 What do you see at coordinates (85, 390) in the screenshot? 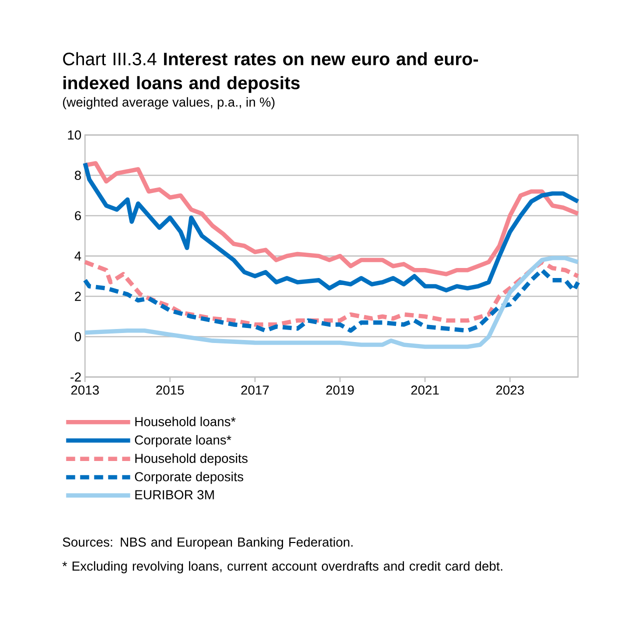
I see `x-tick-label: 2013` at bounding box center [85, 390].